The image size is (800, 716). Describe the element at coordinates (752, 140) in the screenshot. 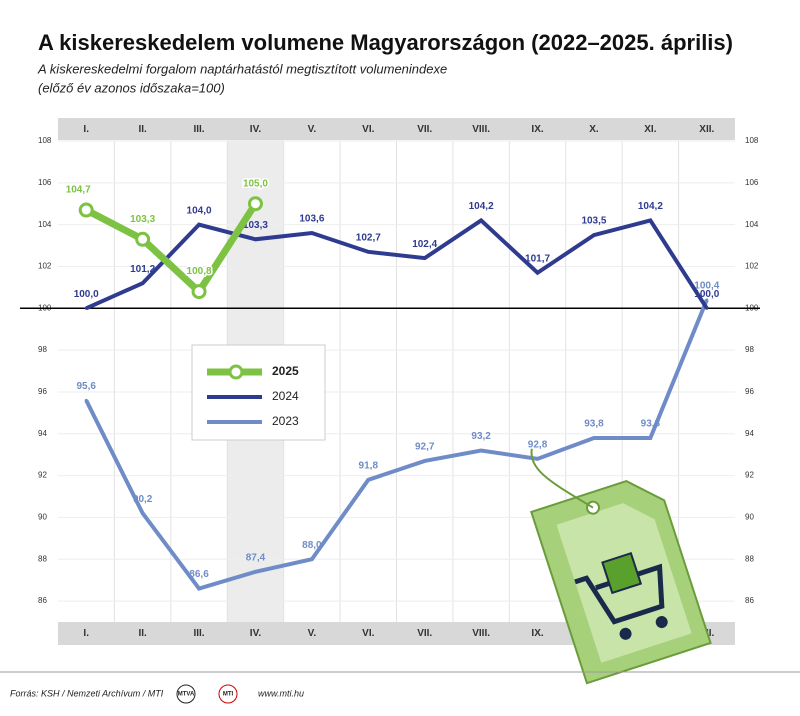

I see `y2-tick-label: 108` at that location.